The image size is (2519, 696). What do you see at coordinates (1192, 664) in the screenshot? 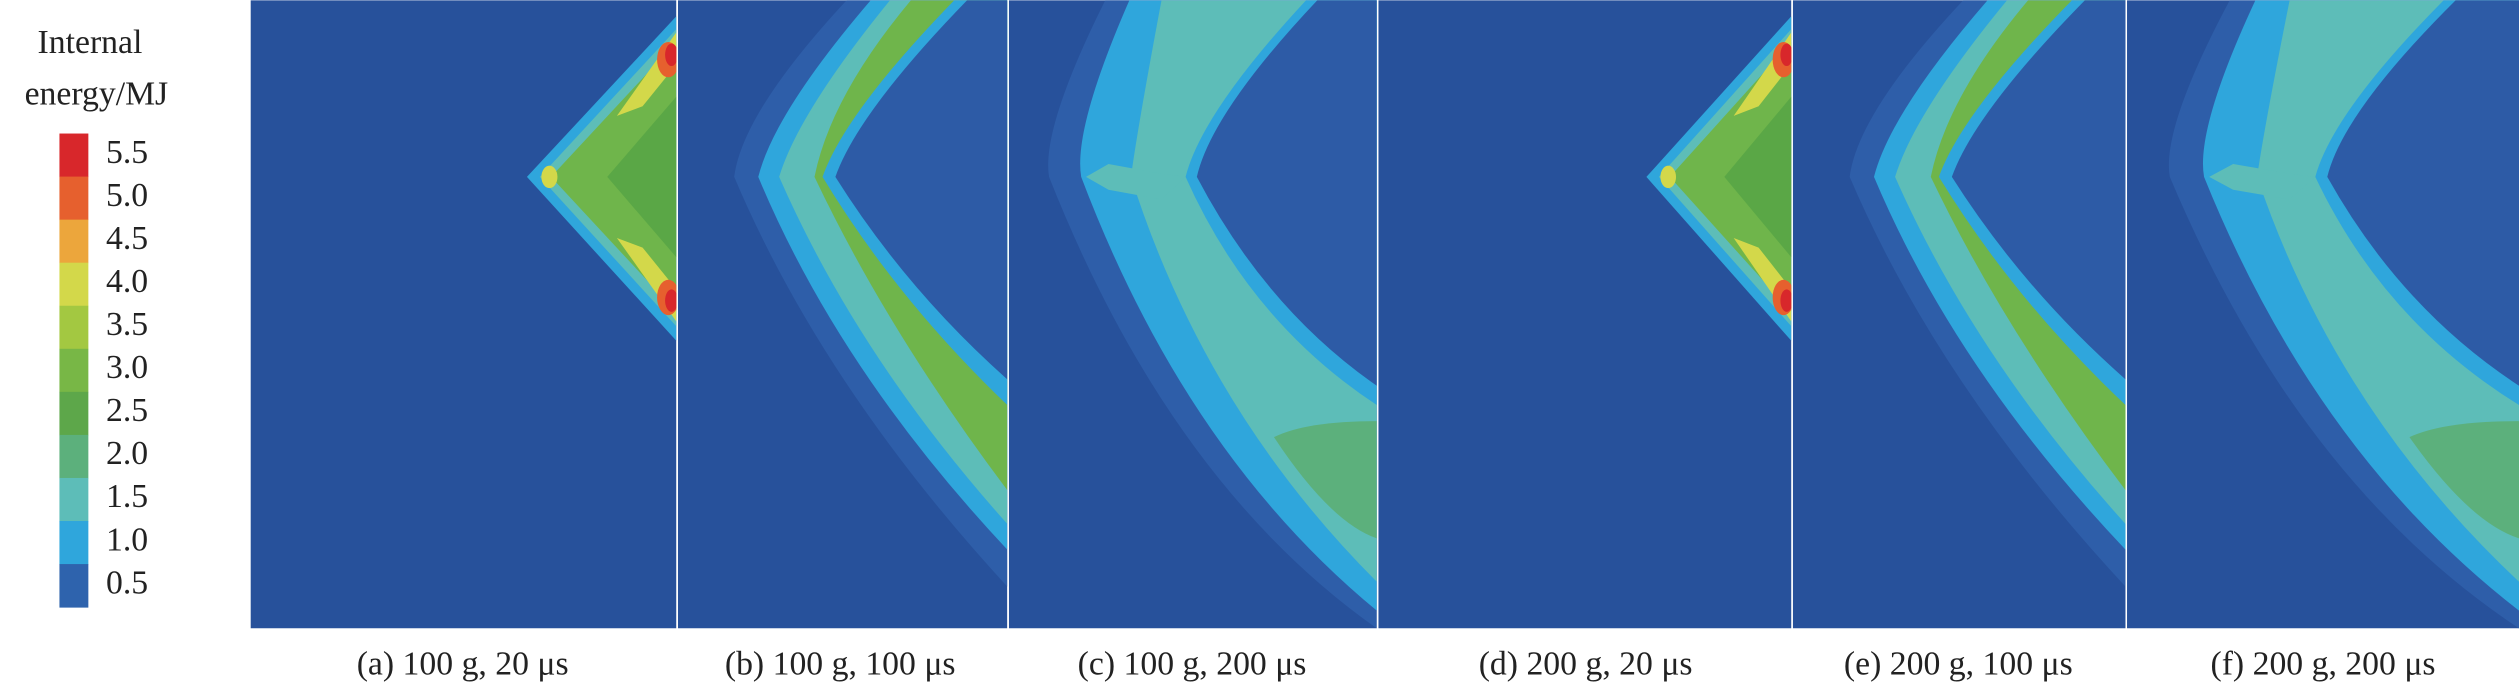
I see `panel-caption: (c) 100 g, 200 μs` at bounding box center [1192, 664].